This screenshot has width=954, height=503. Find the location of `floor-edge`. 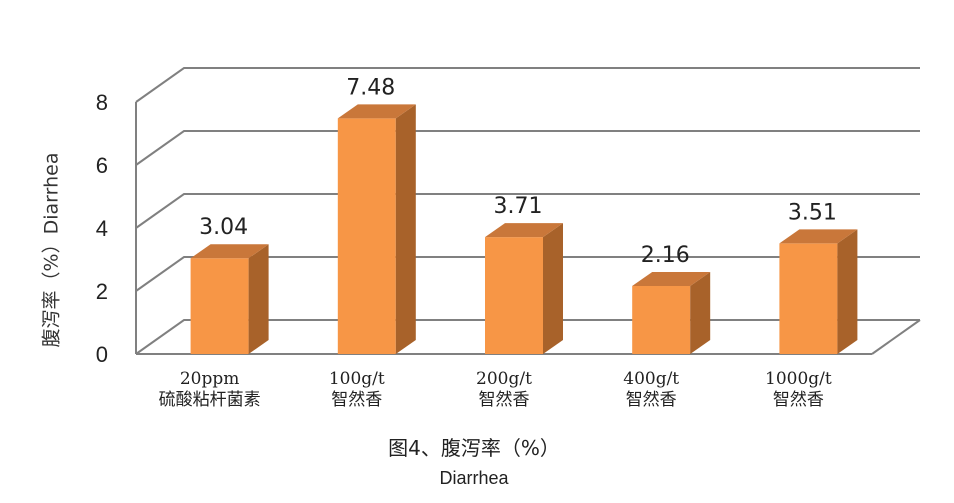

floor-edge is located at coordinates (896, 337).